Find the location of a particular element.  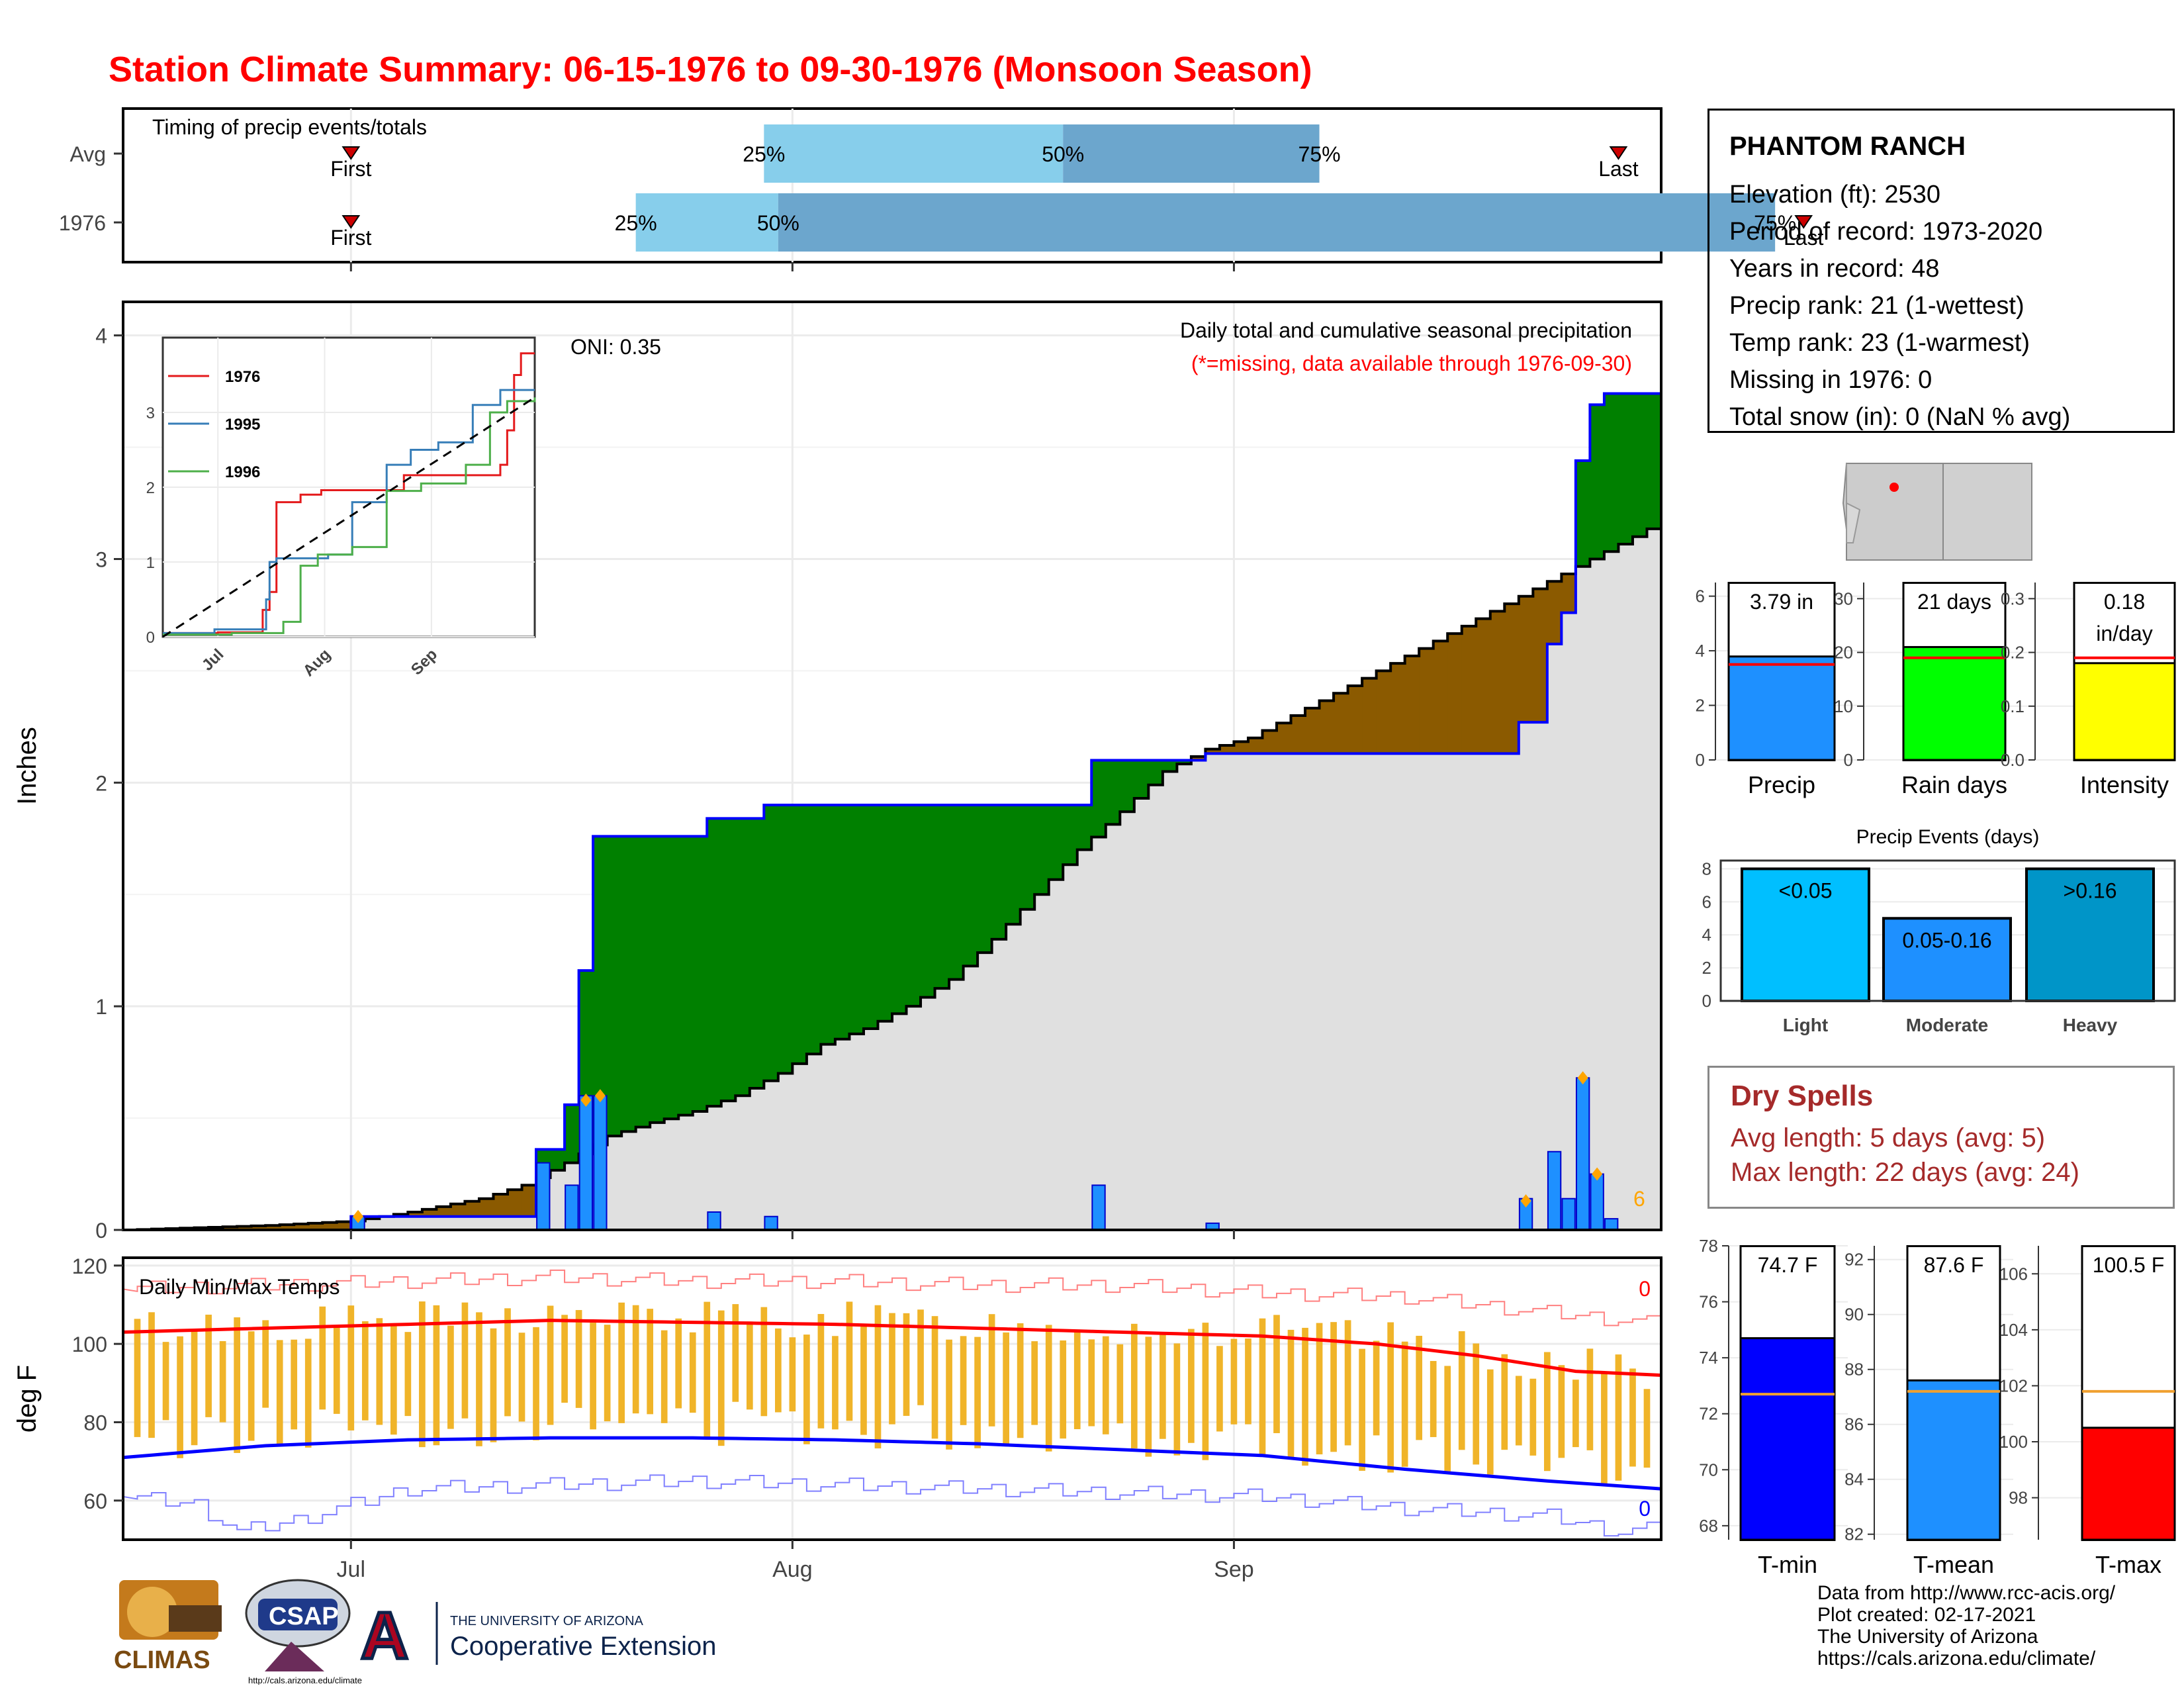

precip-y-tick-label: 2 is located at coordinates (101, 783).